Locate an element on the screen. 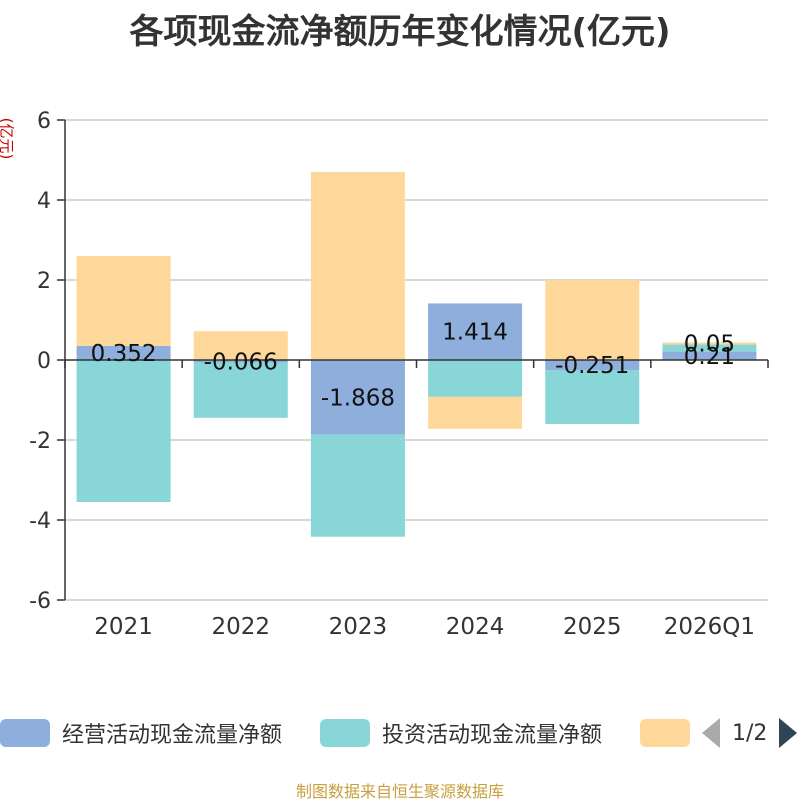 The image size is (800, 802). legend-item-financing is located at coordinates (665, 733).